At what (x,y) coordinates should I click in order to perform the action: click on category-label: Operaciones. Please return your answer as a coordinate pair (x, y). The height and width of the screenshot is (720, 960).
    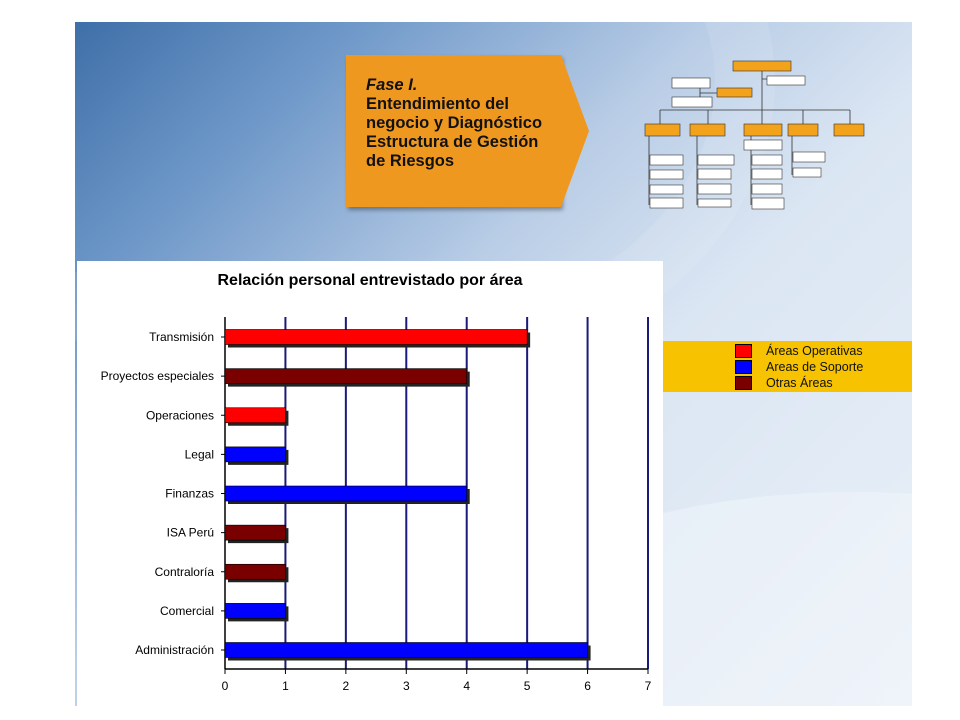
    Looking at the image, I should click on (180, 415).